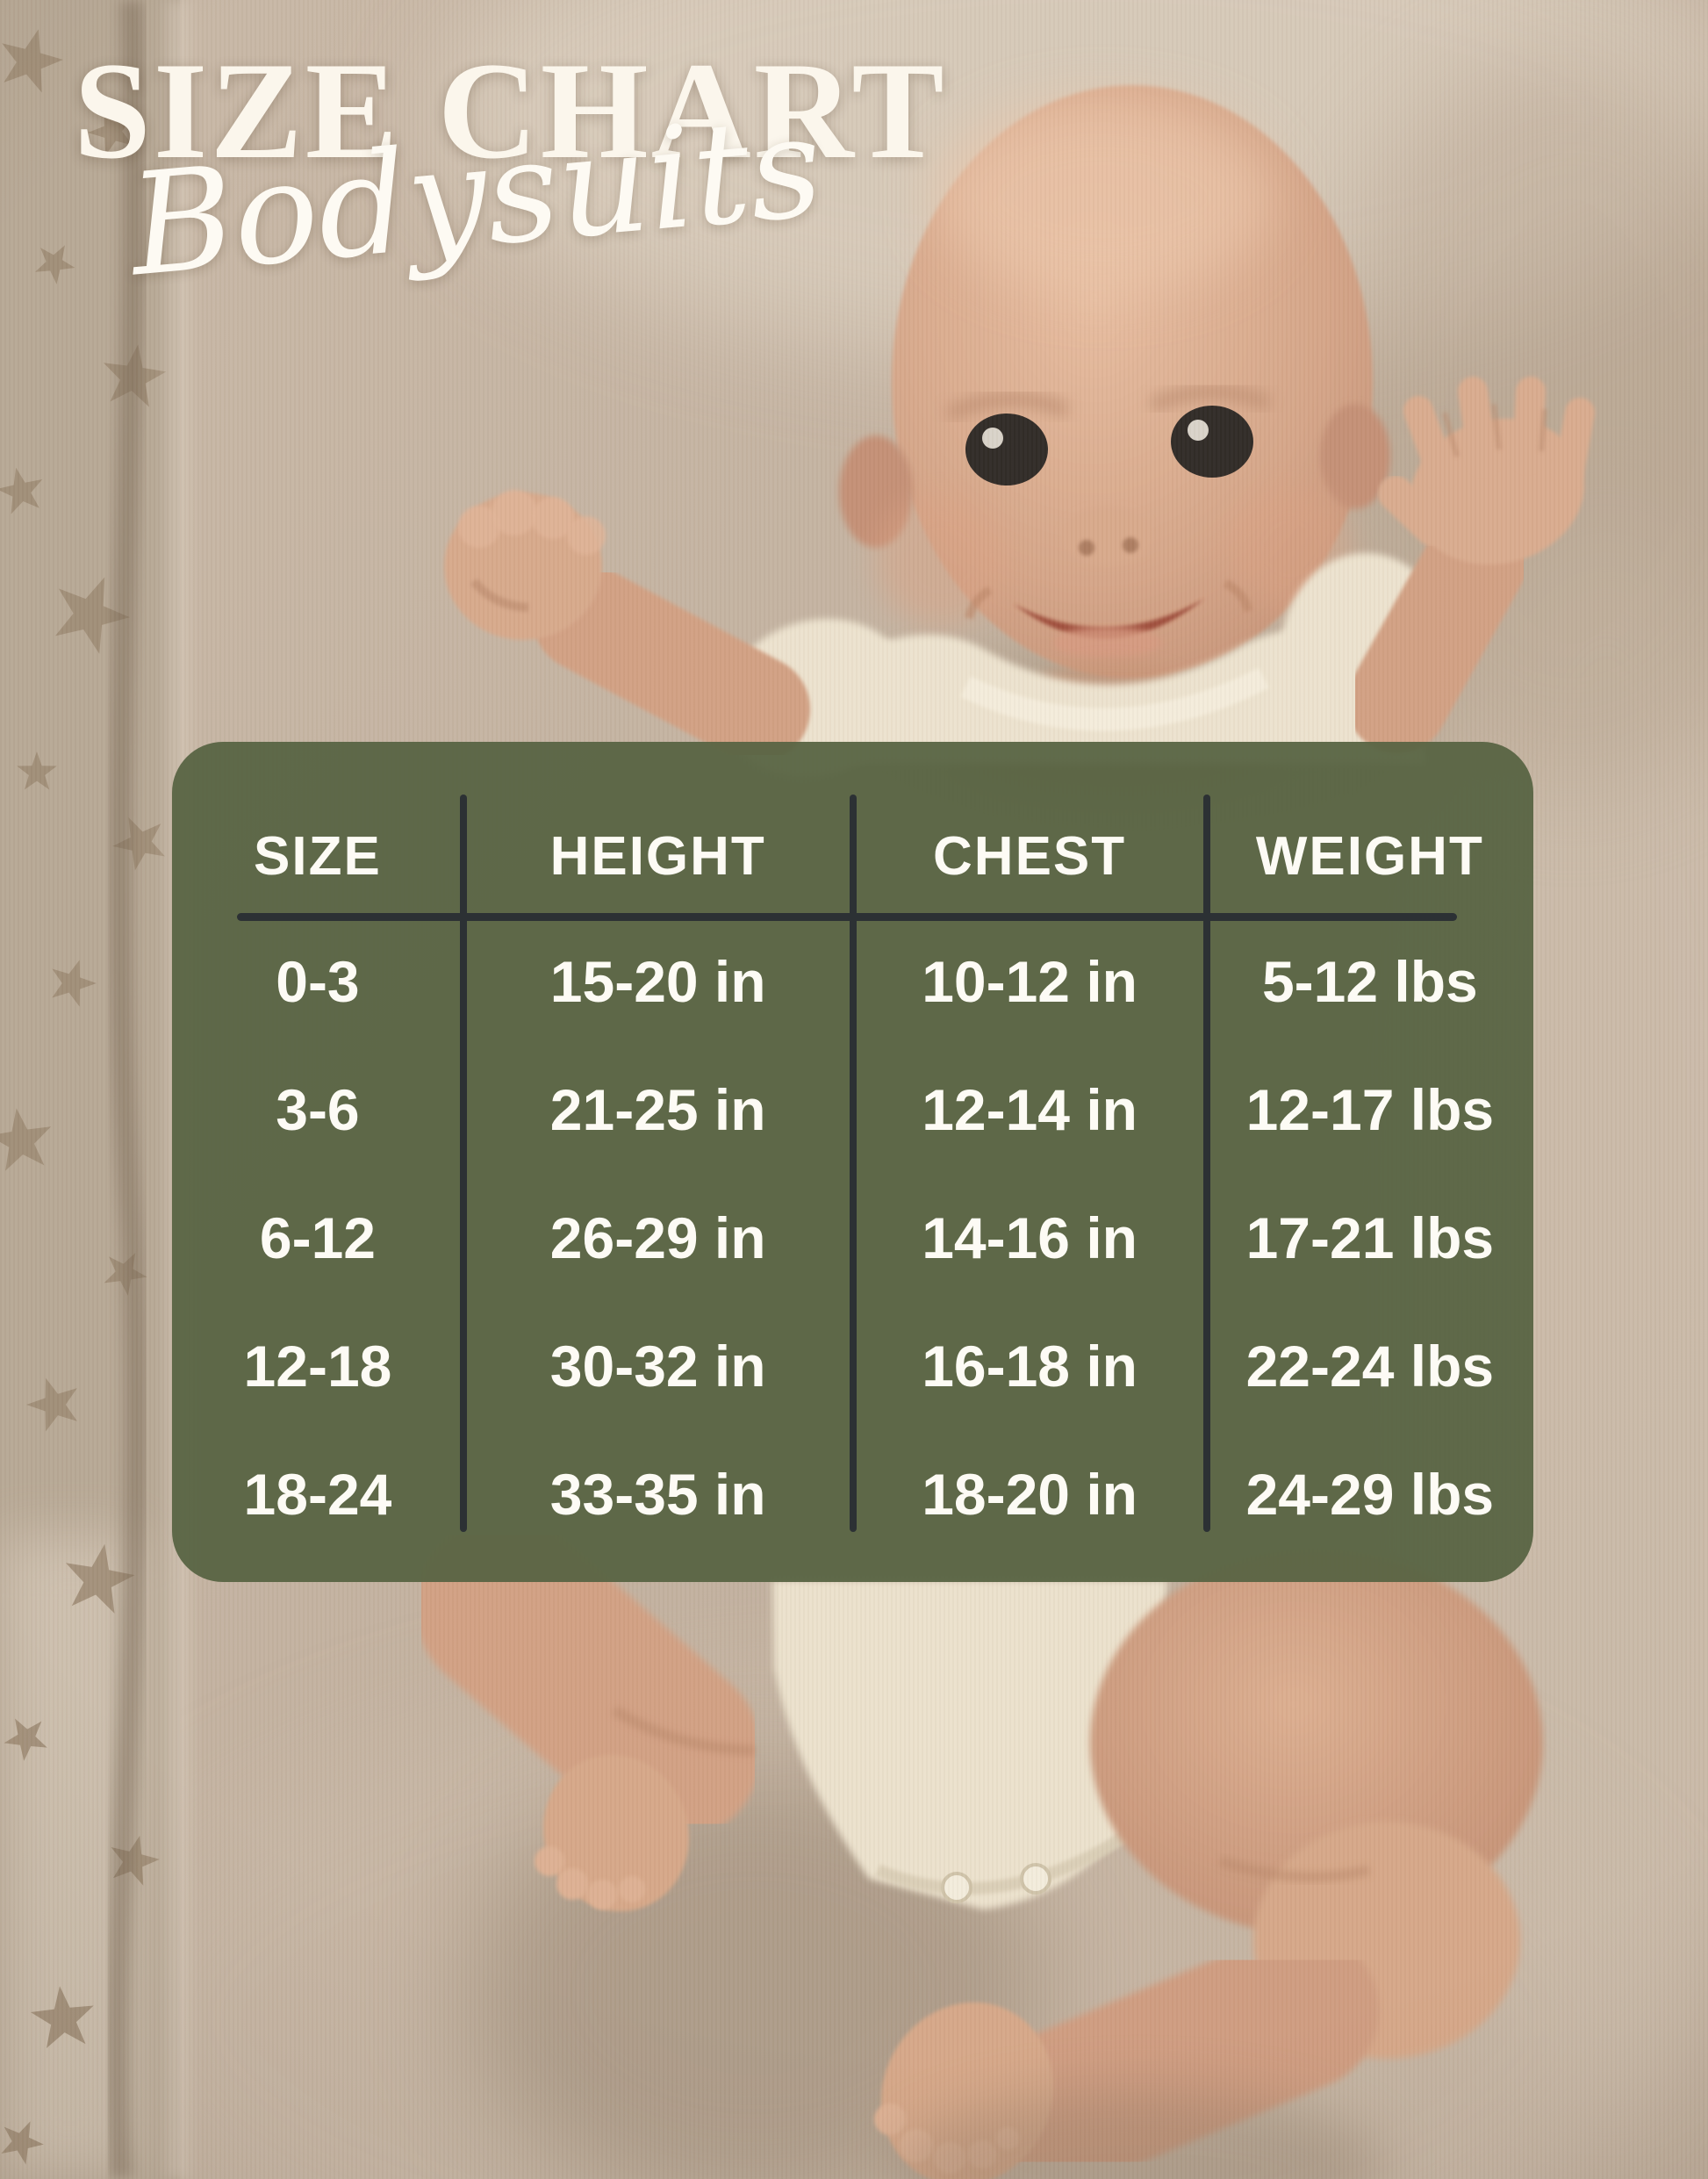  I want to click on poster-title: SIZE CHART, so click(510, 111).